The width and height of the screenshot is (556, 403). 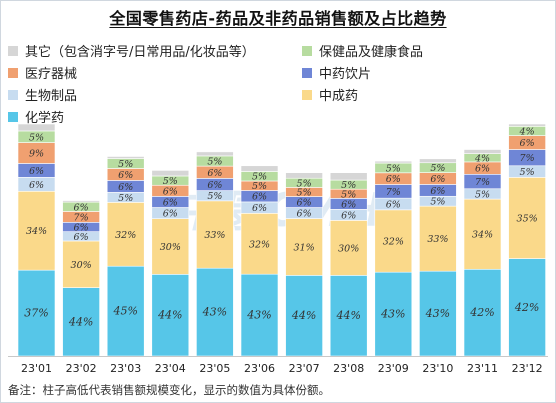 What do you see at coordinates (437, 368) in the screenshot?
I see `x-tick-label: 23'10` at bounding box center [437, 368].